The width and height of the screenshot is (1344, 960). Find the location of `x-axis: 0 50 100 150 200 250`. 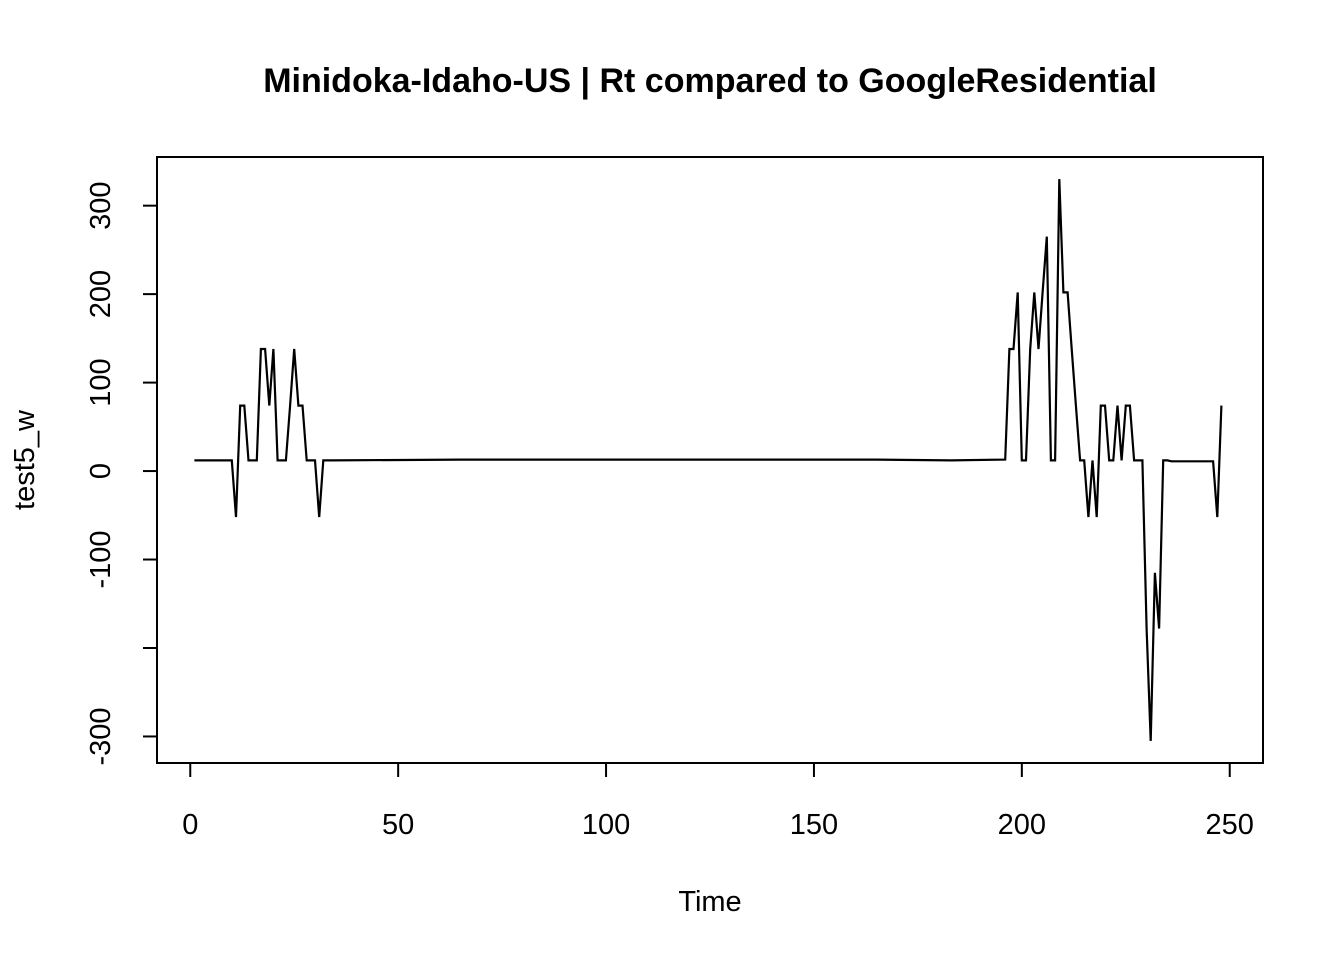

x-axis: 0 50 100 150 200 250 is located at coordinates (718, 801).